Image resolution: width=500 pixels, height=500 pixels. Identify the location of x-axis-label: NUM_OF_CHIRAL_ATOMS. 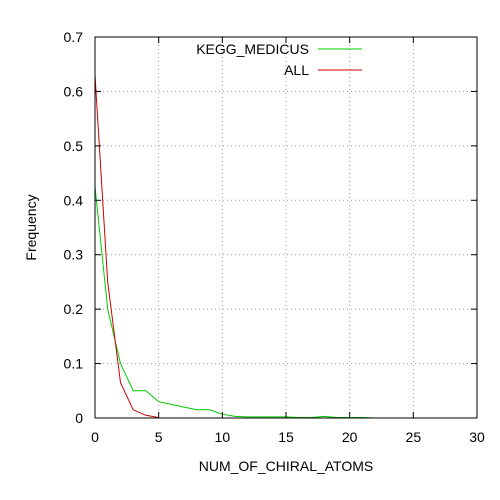
(286, 466).